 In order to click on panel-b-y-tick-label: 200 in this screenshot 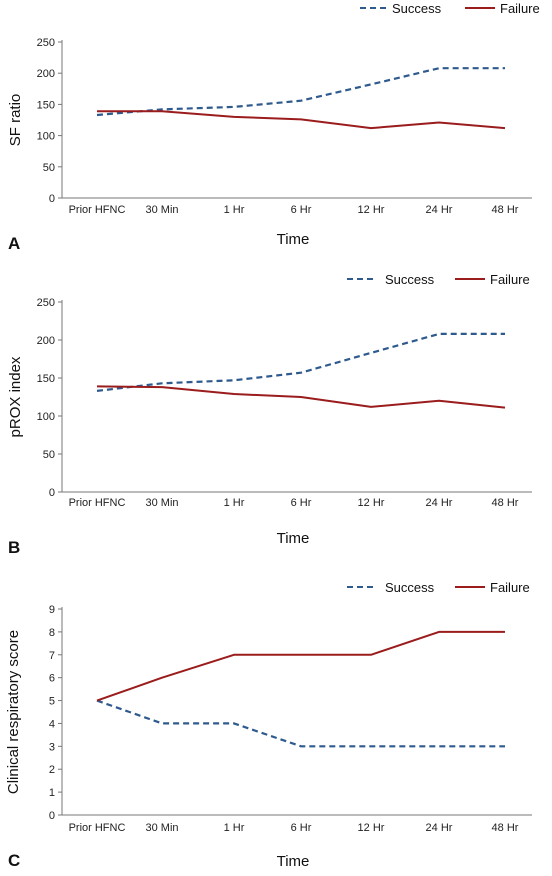, I will do `click(46, 341)`.